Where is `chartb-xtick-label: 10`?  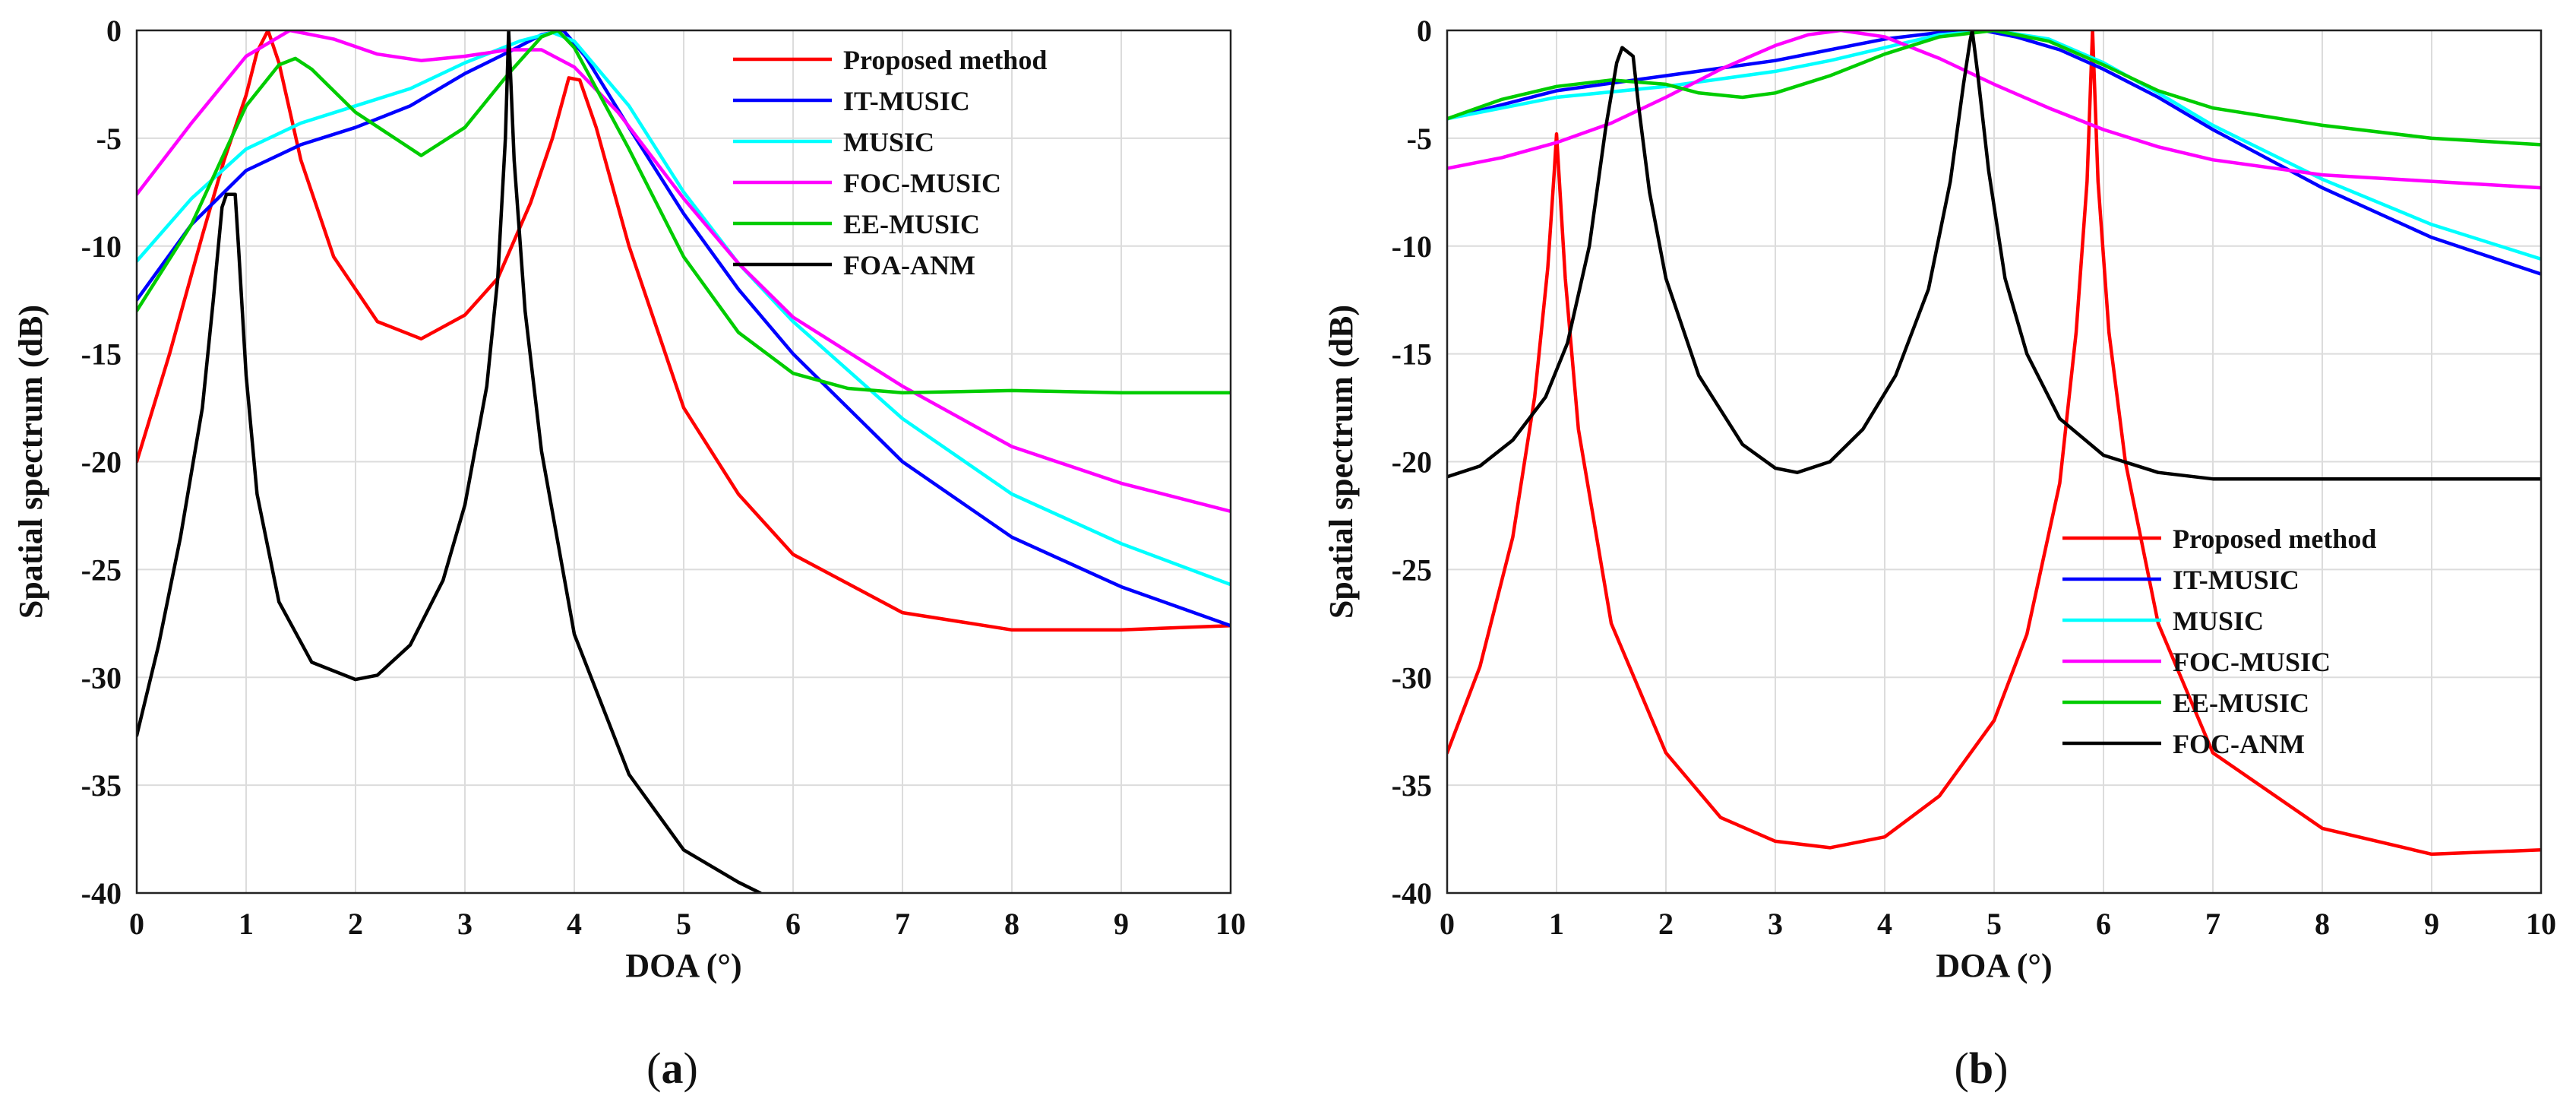 chartb-xtick-label: 10 is located at coordinates (2541, 924).